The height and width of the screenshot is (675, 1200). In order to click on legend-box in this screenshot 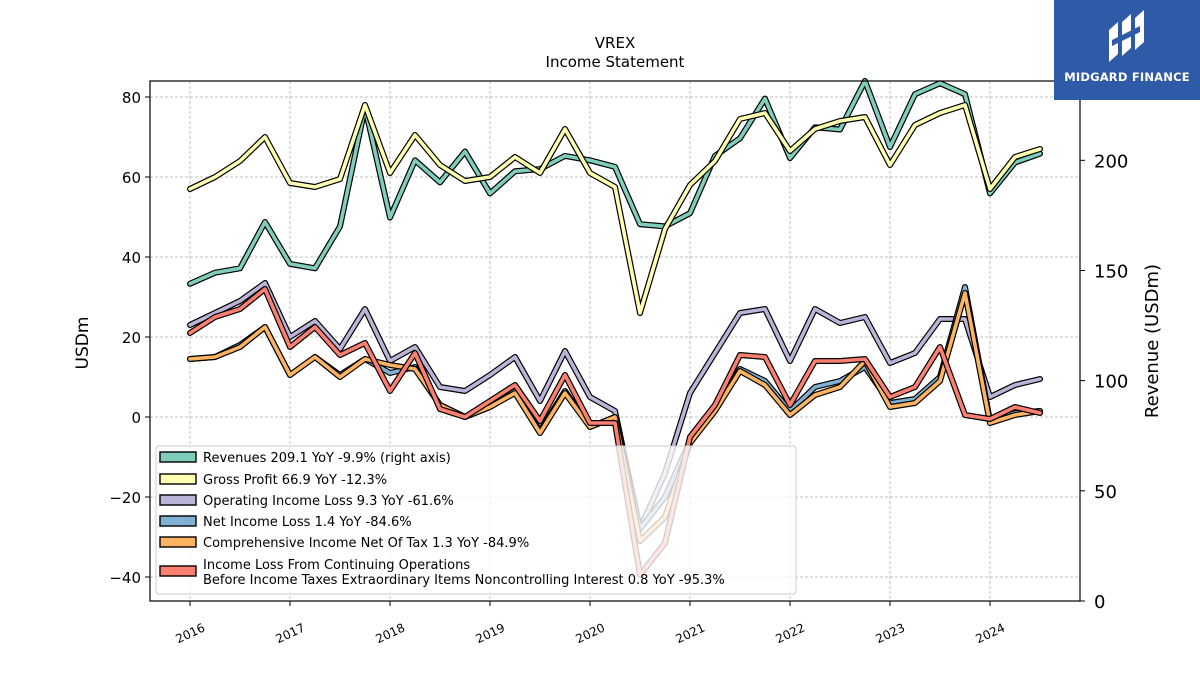, I will do `click(476, 520)`.